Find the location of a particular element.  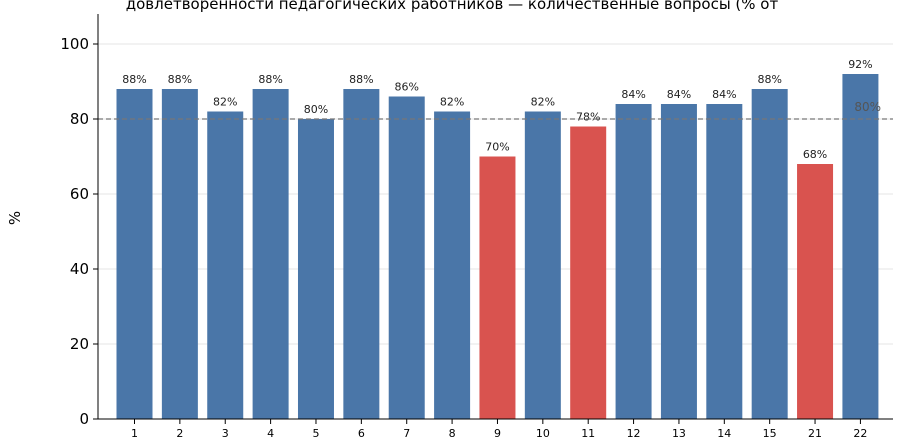

y-axis-label: % is located at coordinates (15, 218).